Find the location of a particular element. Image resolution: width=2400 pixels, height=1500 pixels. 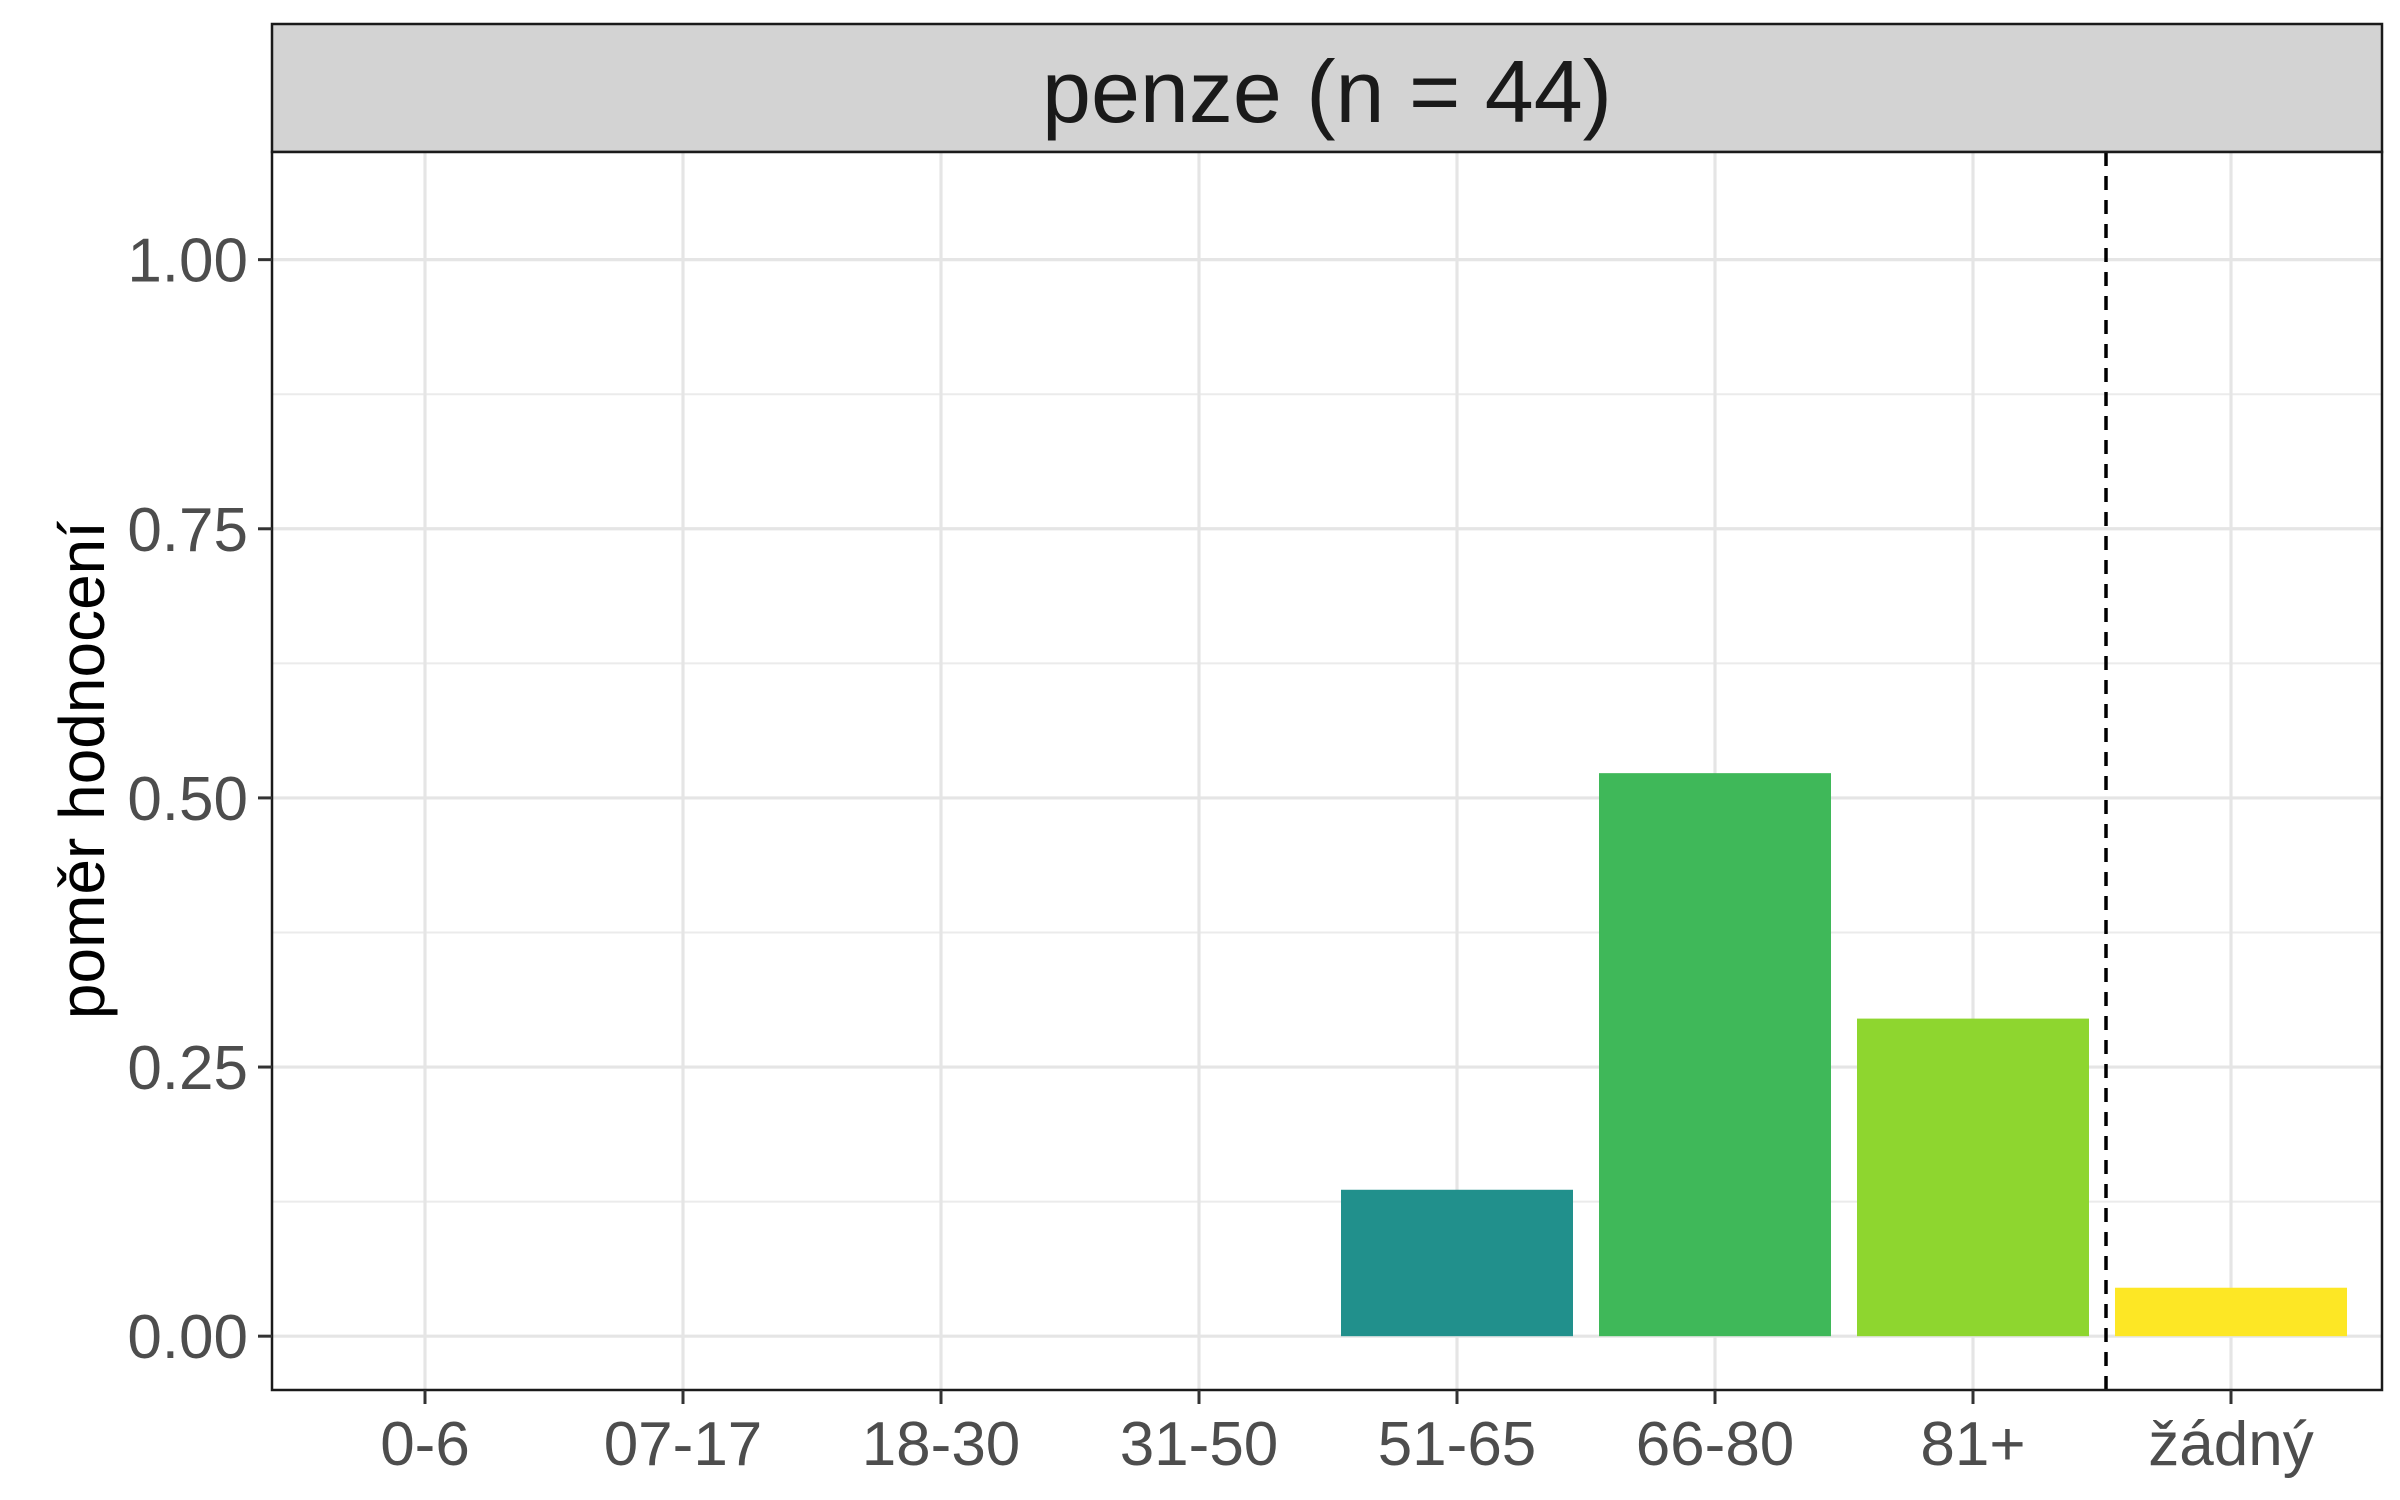

x-tick-label: 81+ is located at coordinates (1972, 1444).